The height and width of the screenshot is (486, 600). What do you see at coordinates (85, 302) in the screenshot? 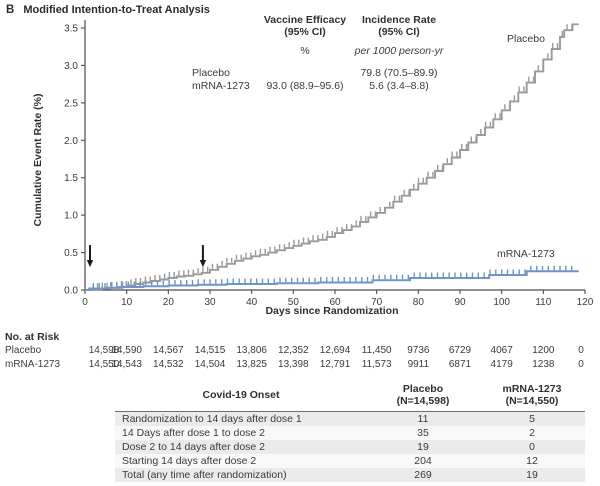
I see `x-tick-label: 0` at bounding box center [85, 302].